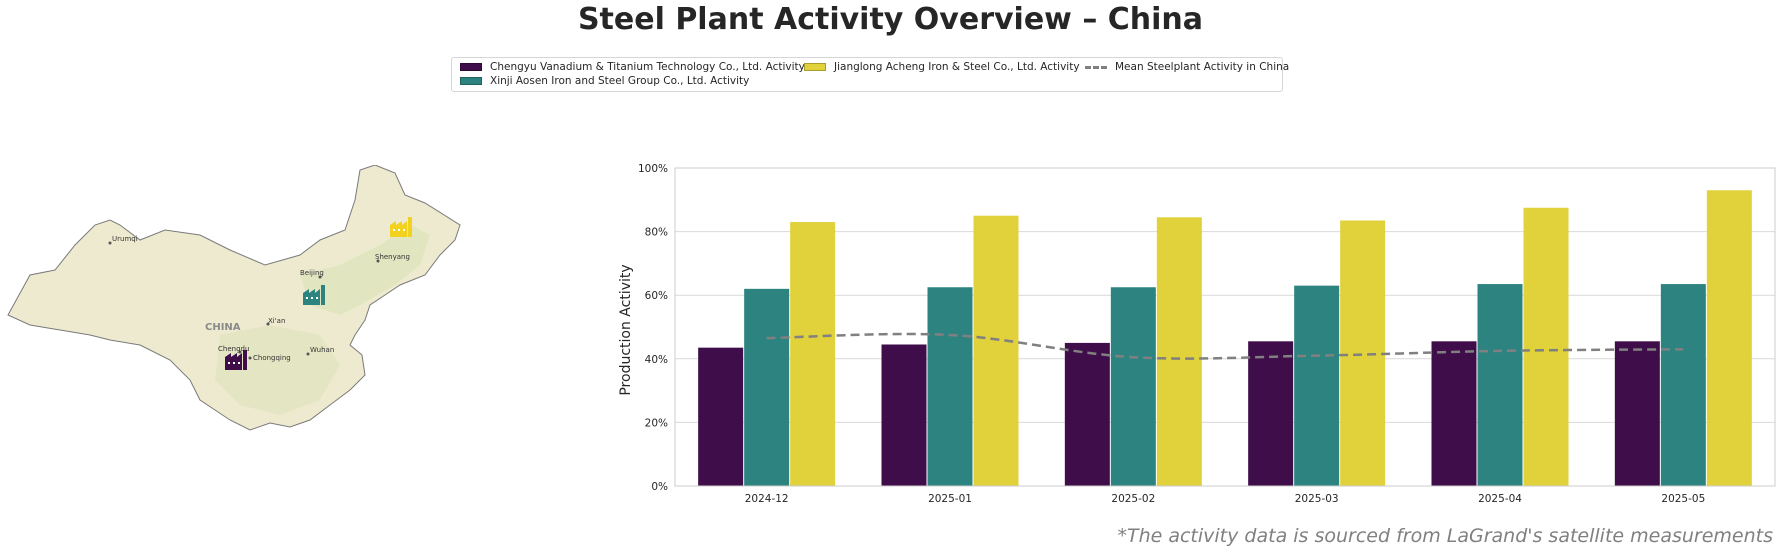  What do you see at coordinates (1202, 67) in the screenshot?
I see `legend-label: Mean Steelplant Activity in China` at bounding box center [1202, 67].